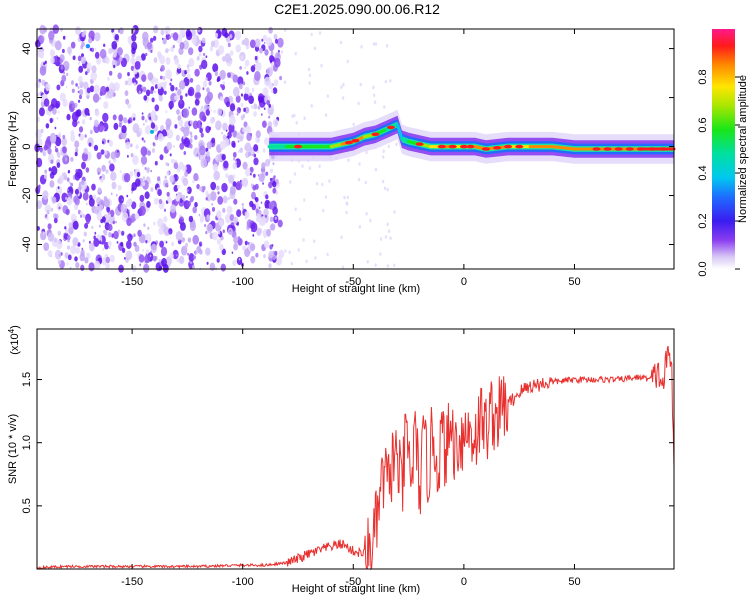 The height and width of the screenshot is (600, 750). What do you see at coordinates (723, 149) in the screenshot?
I see `colorbar-gradient` at bounding box center [723, 149].